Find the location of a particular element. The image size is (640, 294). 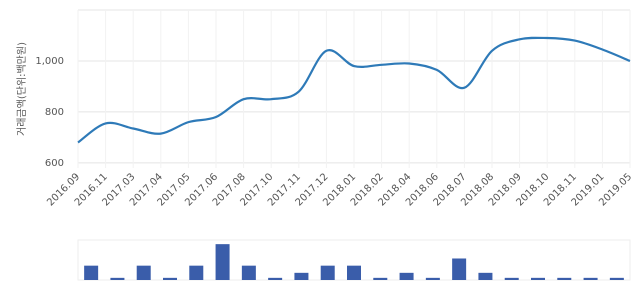

y-axis-label: 거래금액(단위:백만원) is located at coordinates (21, 89).